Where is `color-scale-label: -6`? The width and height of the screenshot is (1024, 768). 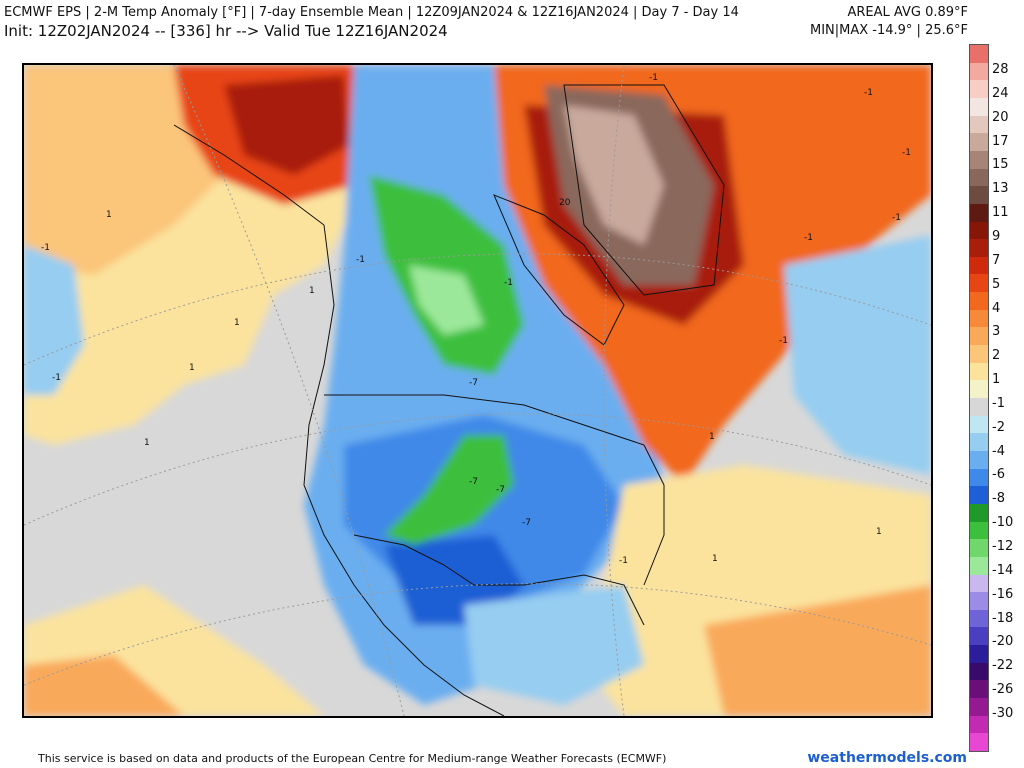
color-scale-label: -6 is located at coordinates (998, 475).